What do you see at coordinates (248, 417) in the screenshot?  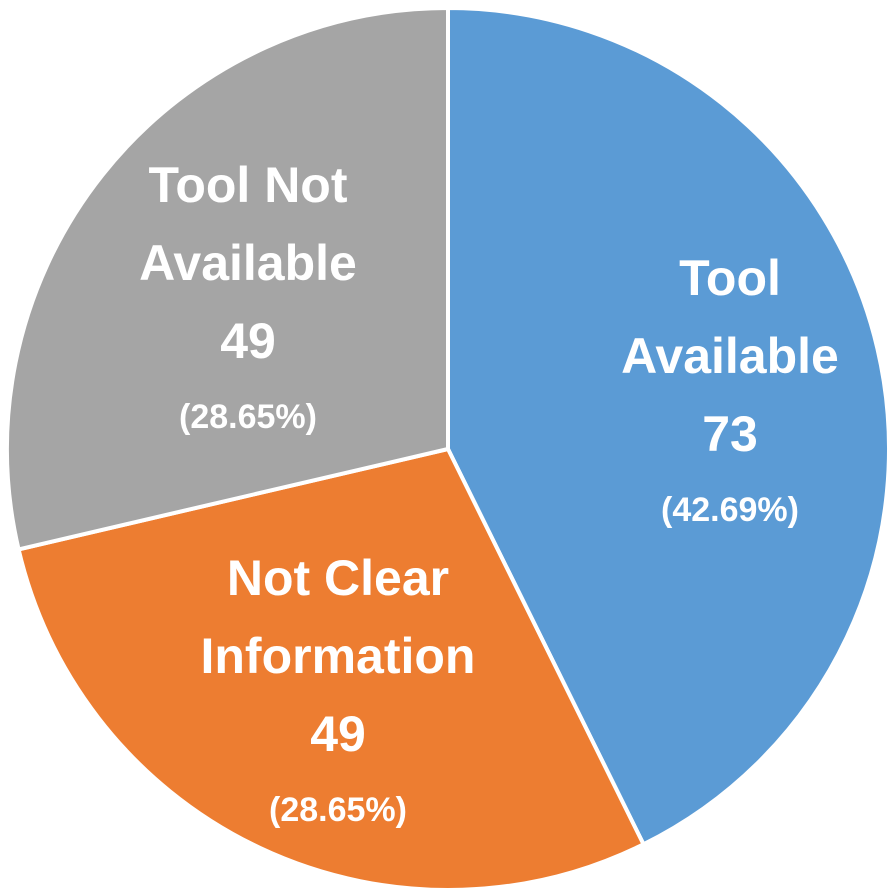 I see `slice-label-percent-tool-not-available: (28.65%)` at bounding box center [248, 417].